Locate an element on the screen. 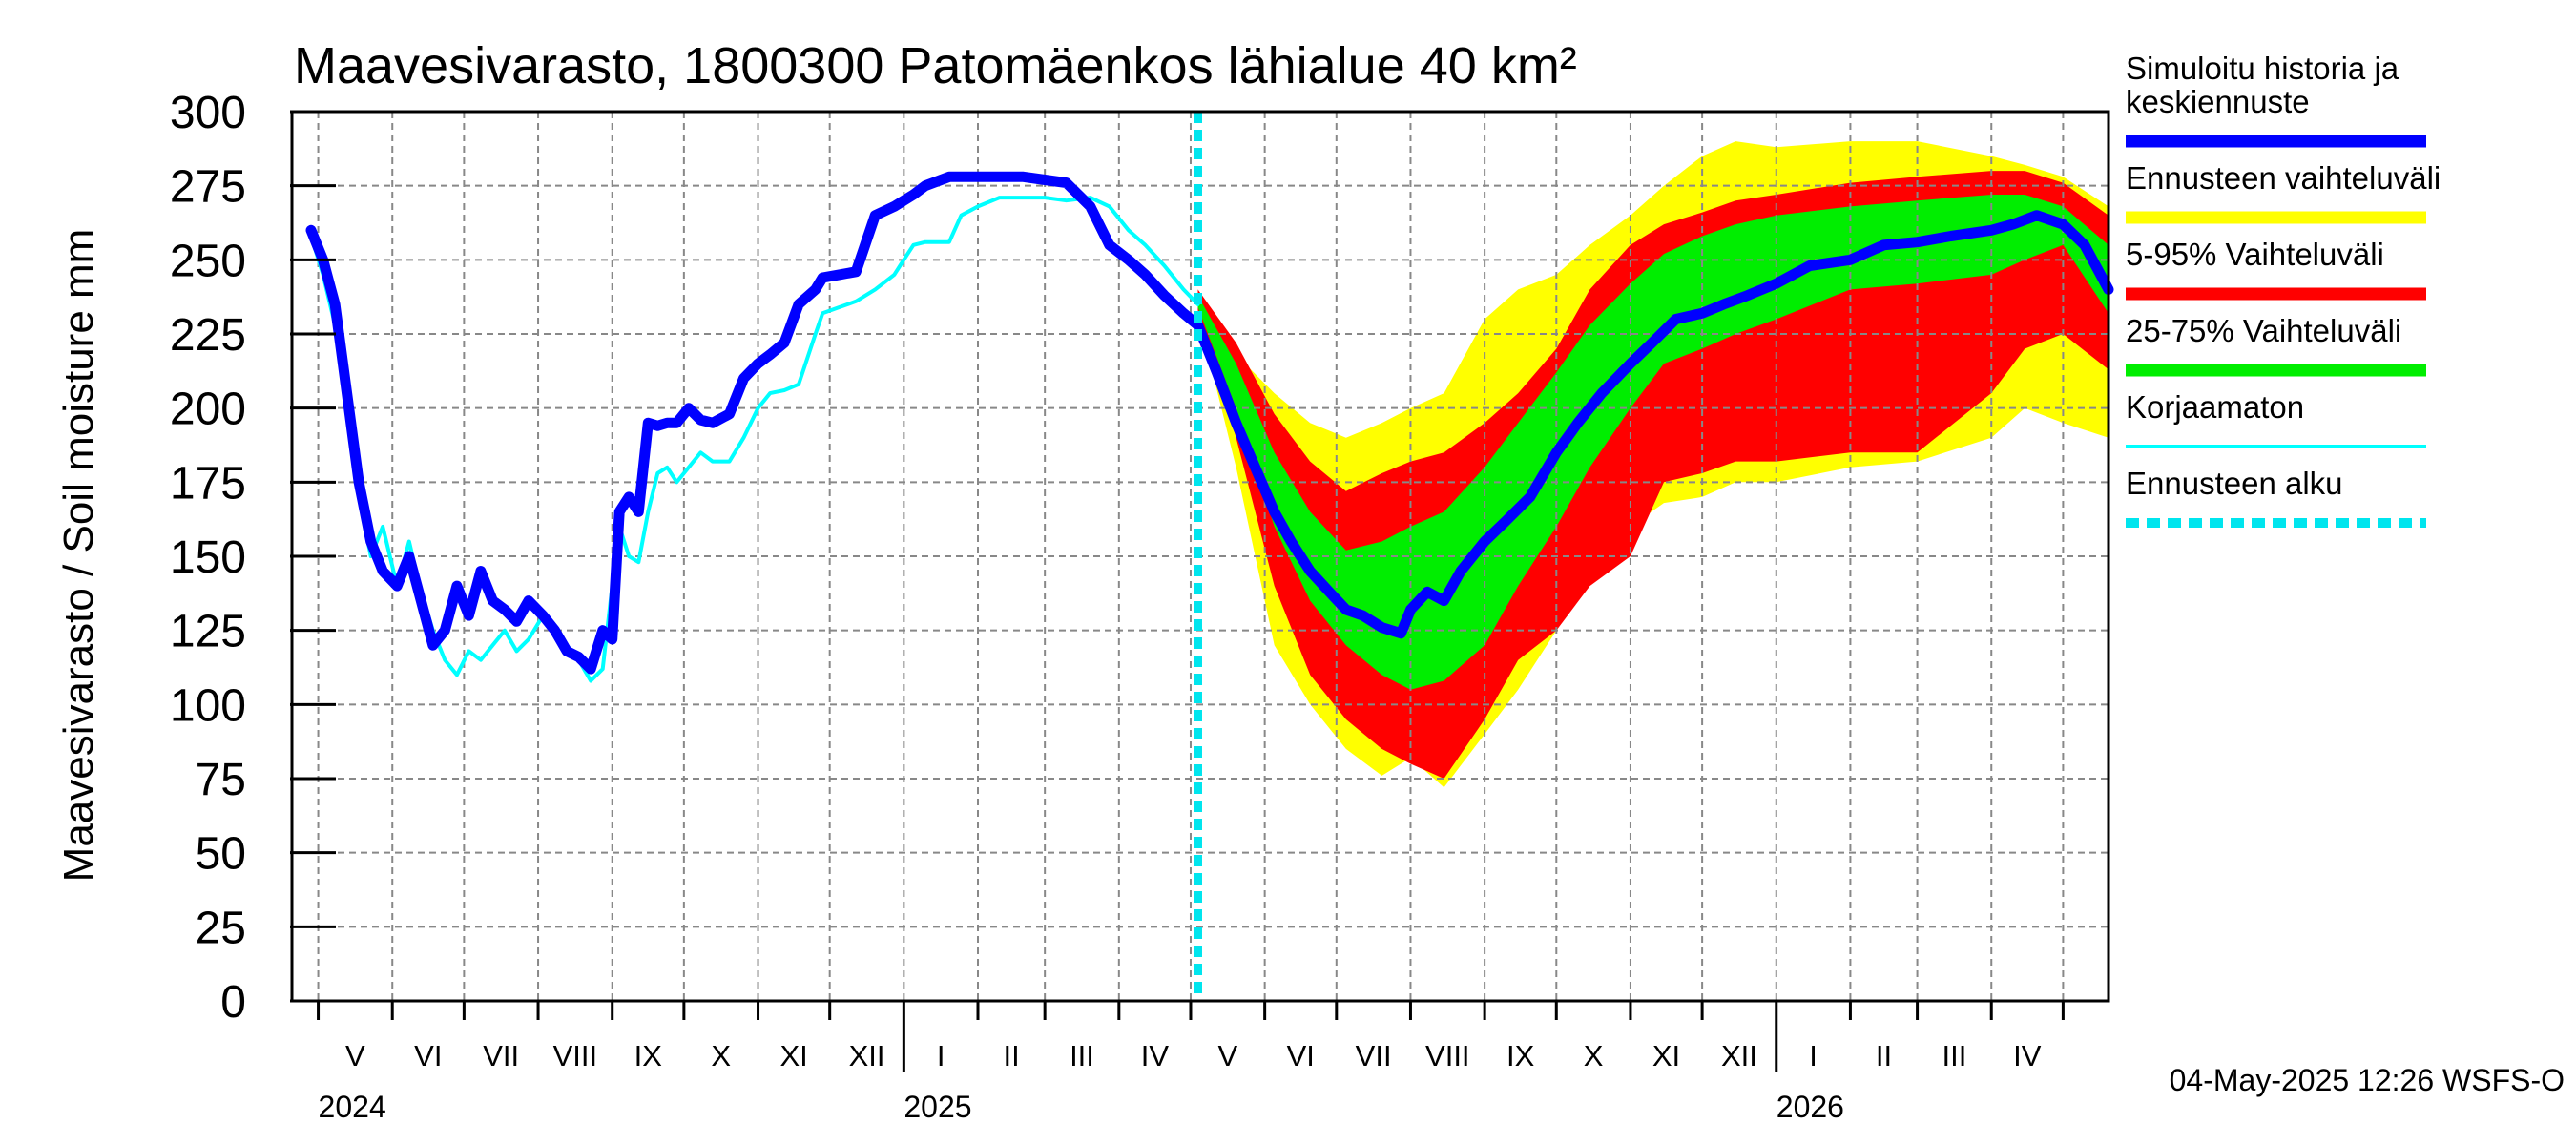 This screenshot has height=1145, width=2576. y-tick-label-5: 125 is located at coordinates (208, 632).